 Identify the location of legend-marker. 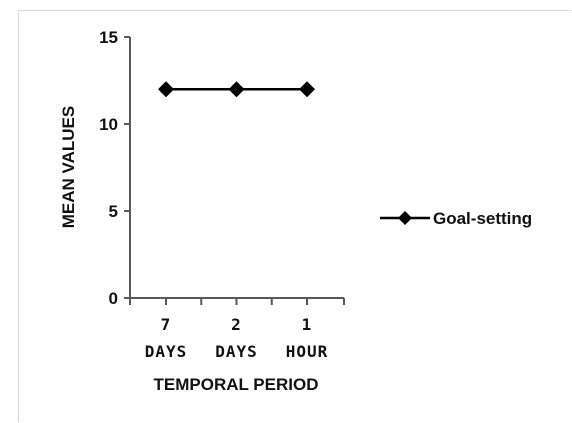
(405, 218).